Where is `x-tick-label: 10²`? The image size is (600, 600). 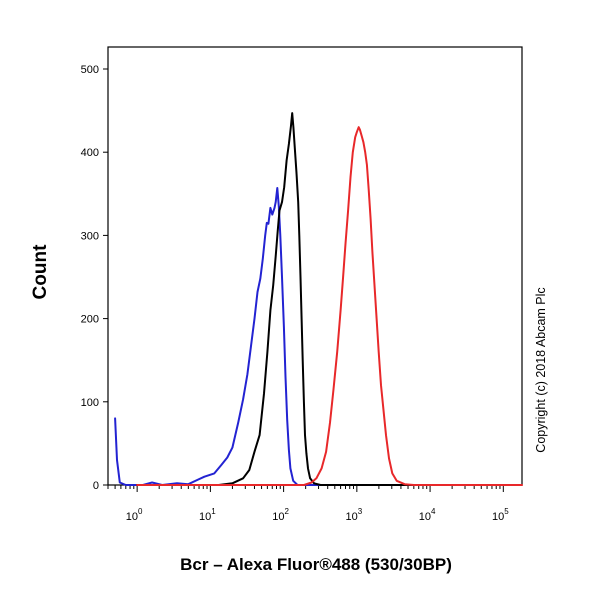
x-tick-label: 10² is located at coordinates (280, 515).